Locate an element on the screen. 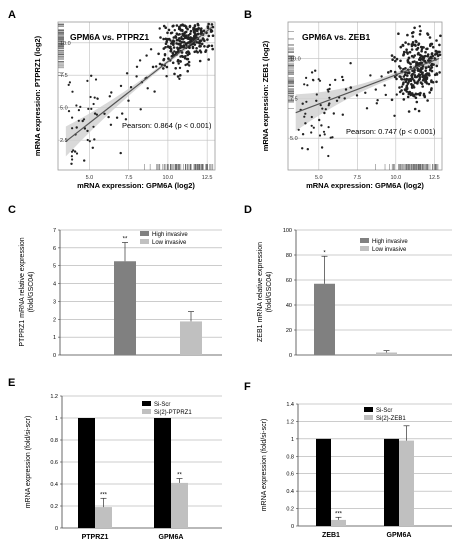 The width and height of the screenshot is (464, 550). y-tick-label: 0 is located at coordinates (56, 529).